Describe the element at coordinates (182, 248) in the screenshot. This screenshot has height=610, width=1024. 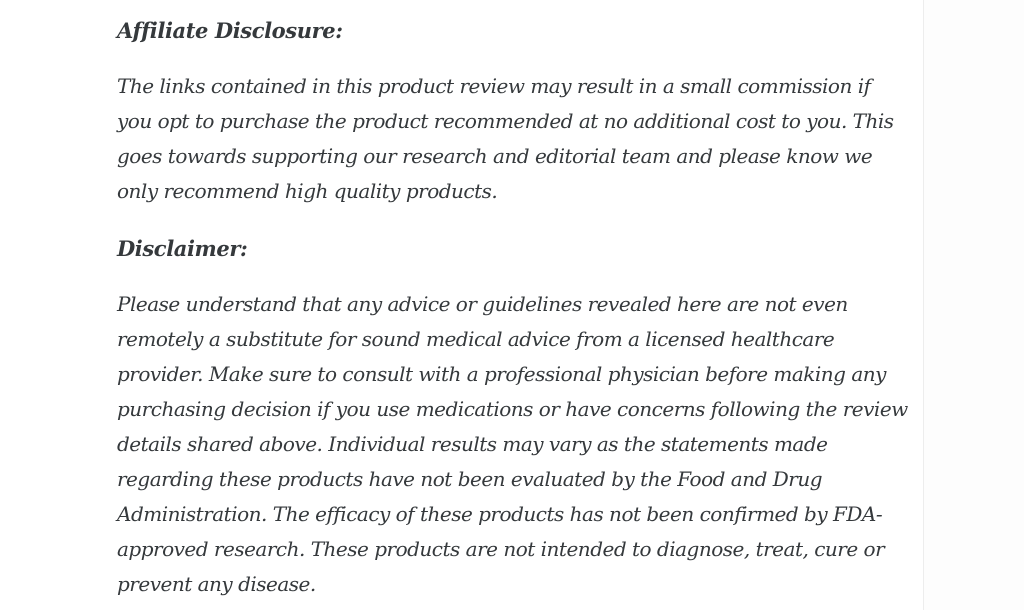
I see `disclaimer-heading: Disclaimer:` at that location.